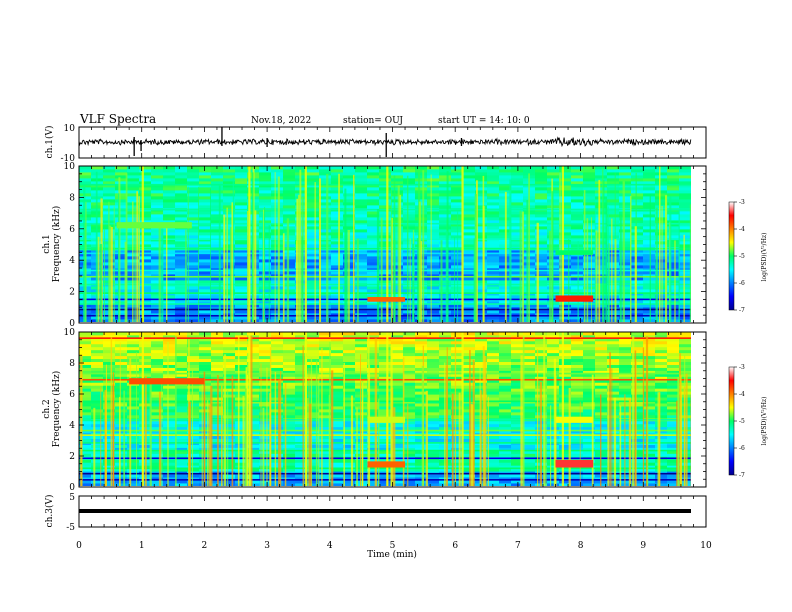 This screenshot has width=792, height=612. I want to click on narrowband-line, so click(385, 209).